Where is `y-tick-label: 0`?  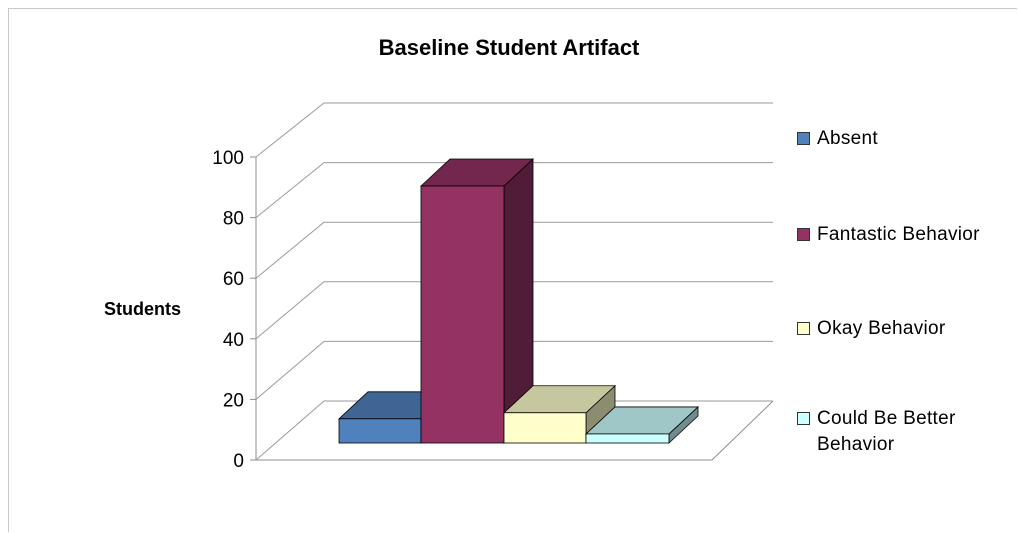 y-tick-label: 0 is located at coordinates (238, 461).